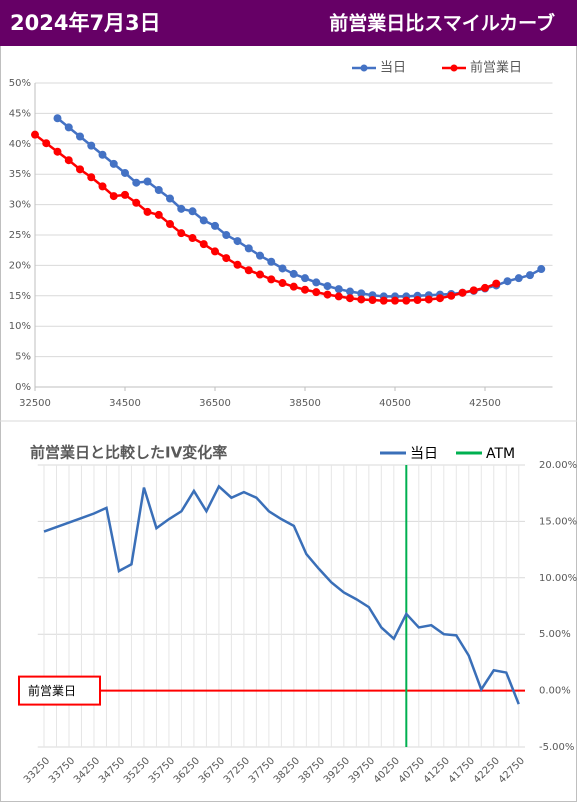  Describe the element at coordinates (23, 357) in the screenshot. I see `y-tick-label: 5%` at that location.